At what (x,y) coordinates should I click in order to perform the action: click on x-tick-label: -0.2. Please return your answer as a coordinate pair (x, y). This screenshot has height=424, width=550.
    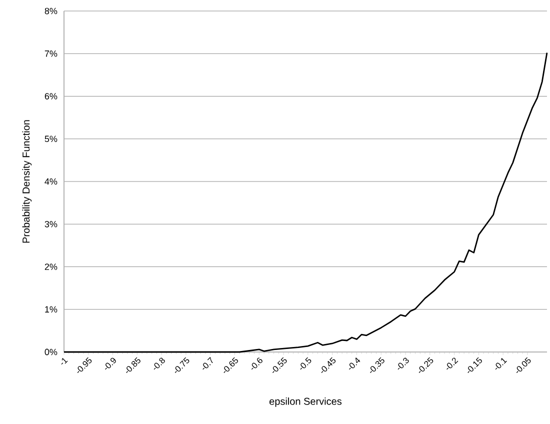
    Looking at the image, I should click on (452, 364).